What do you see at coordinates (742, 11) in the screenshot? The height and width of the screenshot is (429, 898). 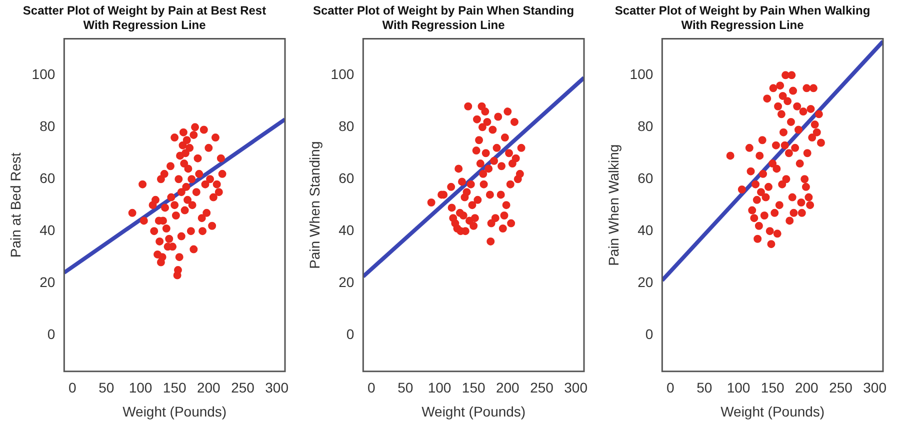 I see `chart-title: Scatter Plot of Weight by Pain When Walking` at bounding box center [742, 11].